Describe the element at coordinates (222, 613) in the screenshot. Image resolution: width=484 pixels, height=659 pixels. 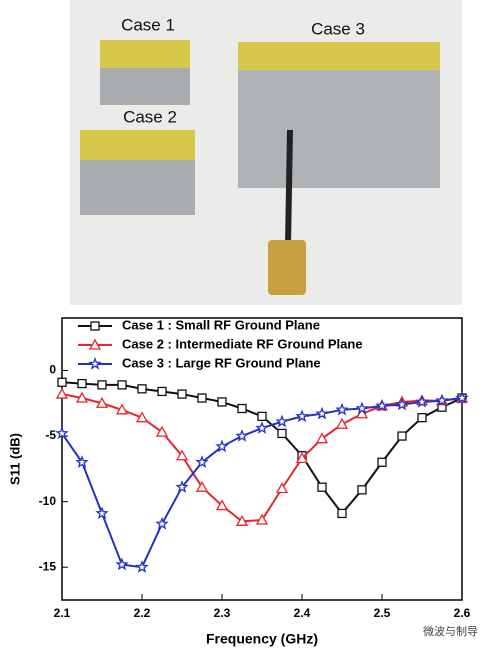
I see `x-tick-label: 2.3` at that location.